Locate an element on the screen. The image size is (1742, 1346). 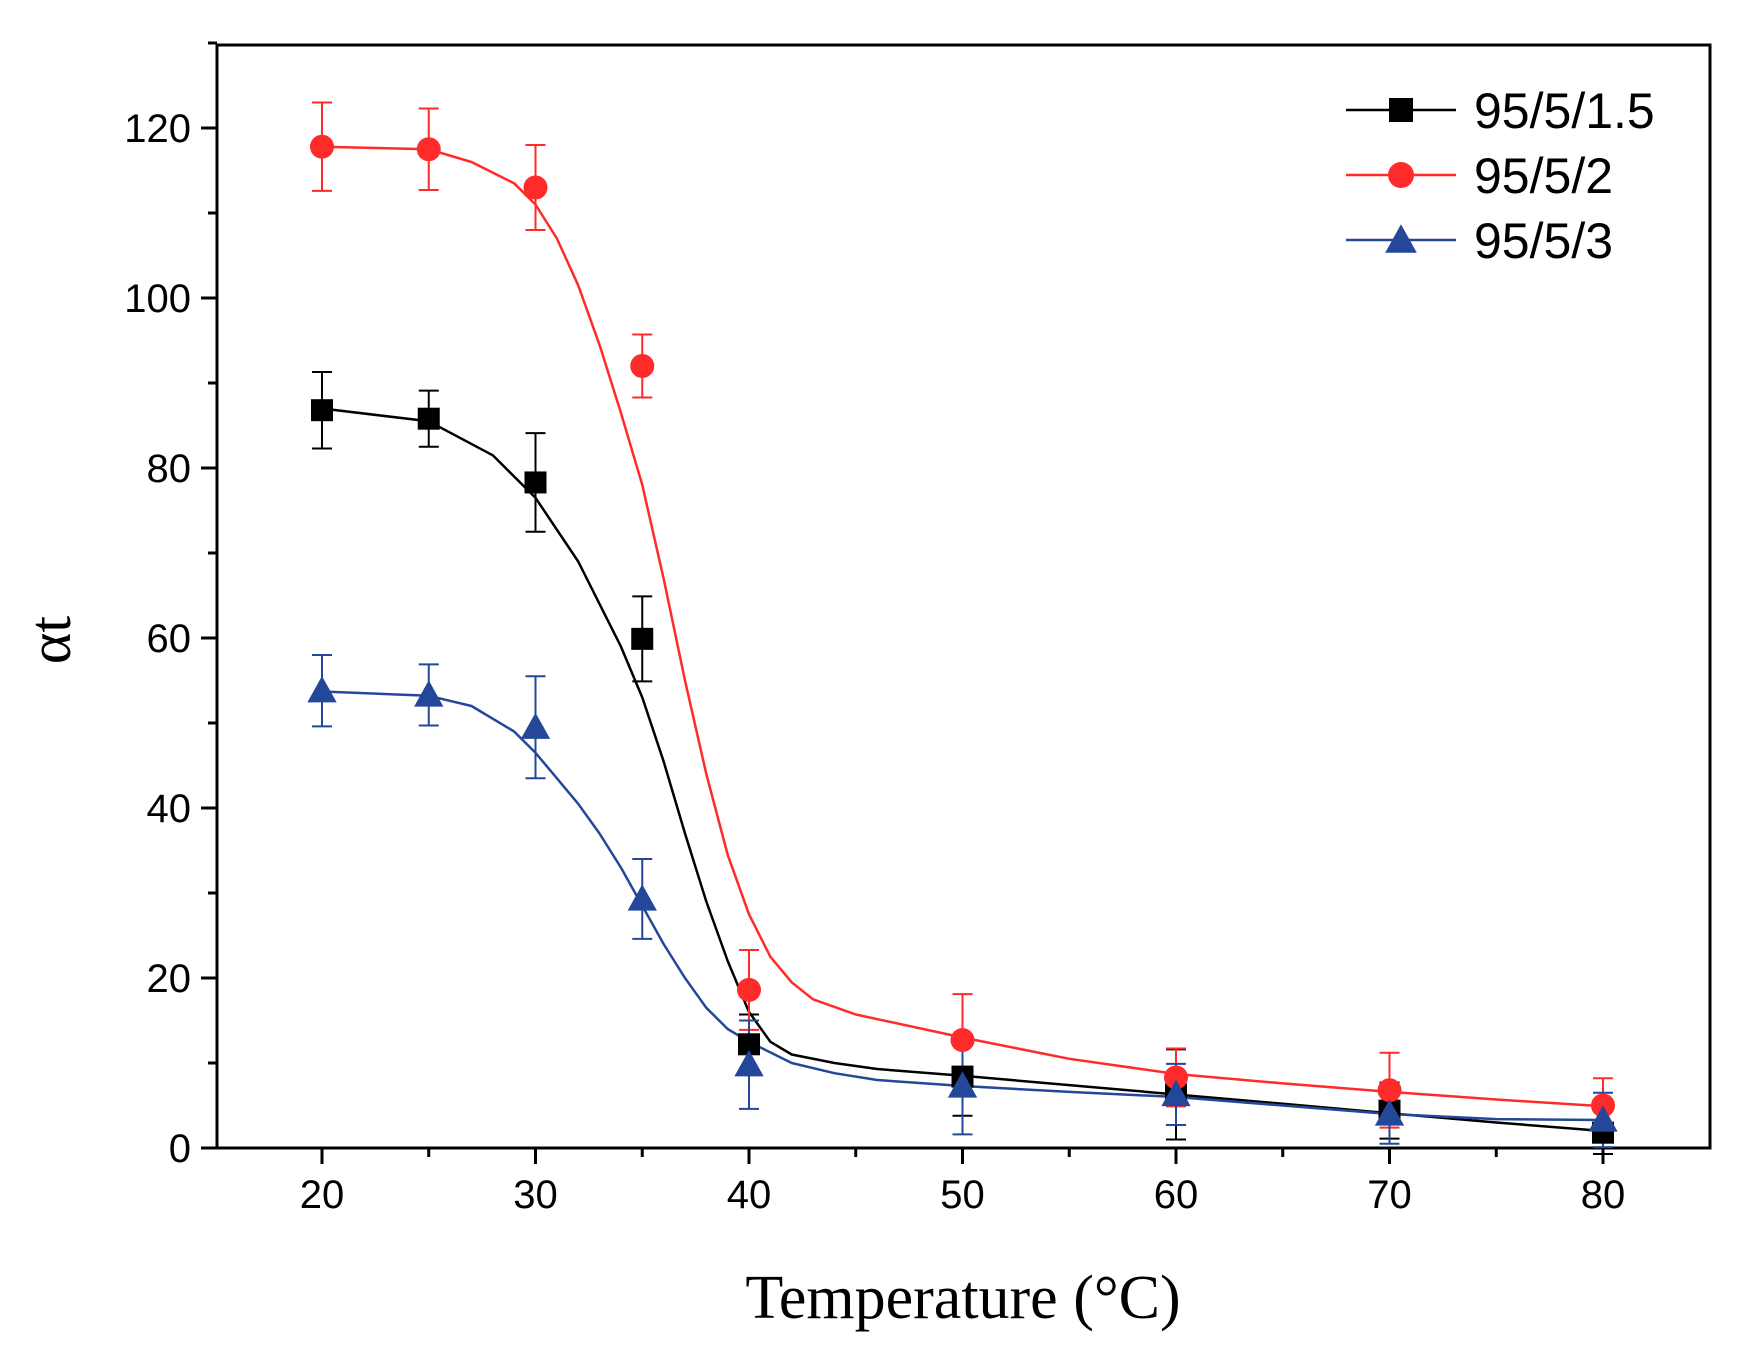
x-tick-label: 40 is located at coordinates (749, 1195).